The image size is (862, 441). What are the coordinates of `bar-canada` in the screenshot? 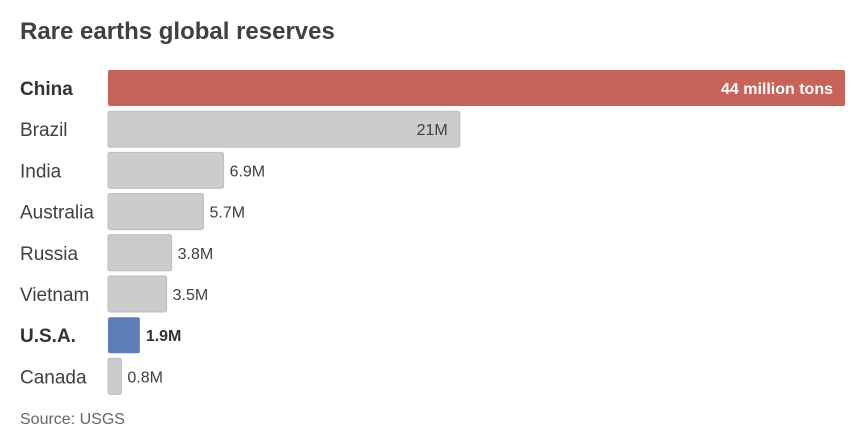 It's located at (114, 376).